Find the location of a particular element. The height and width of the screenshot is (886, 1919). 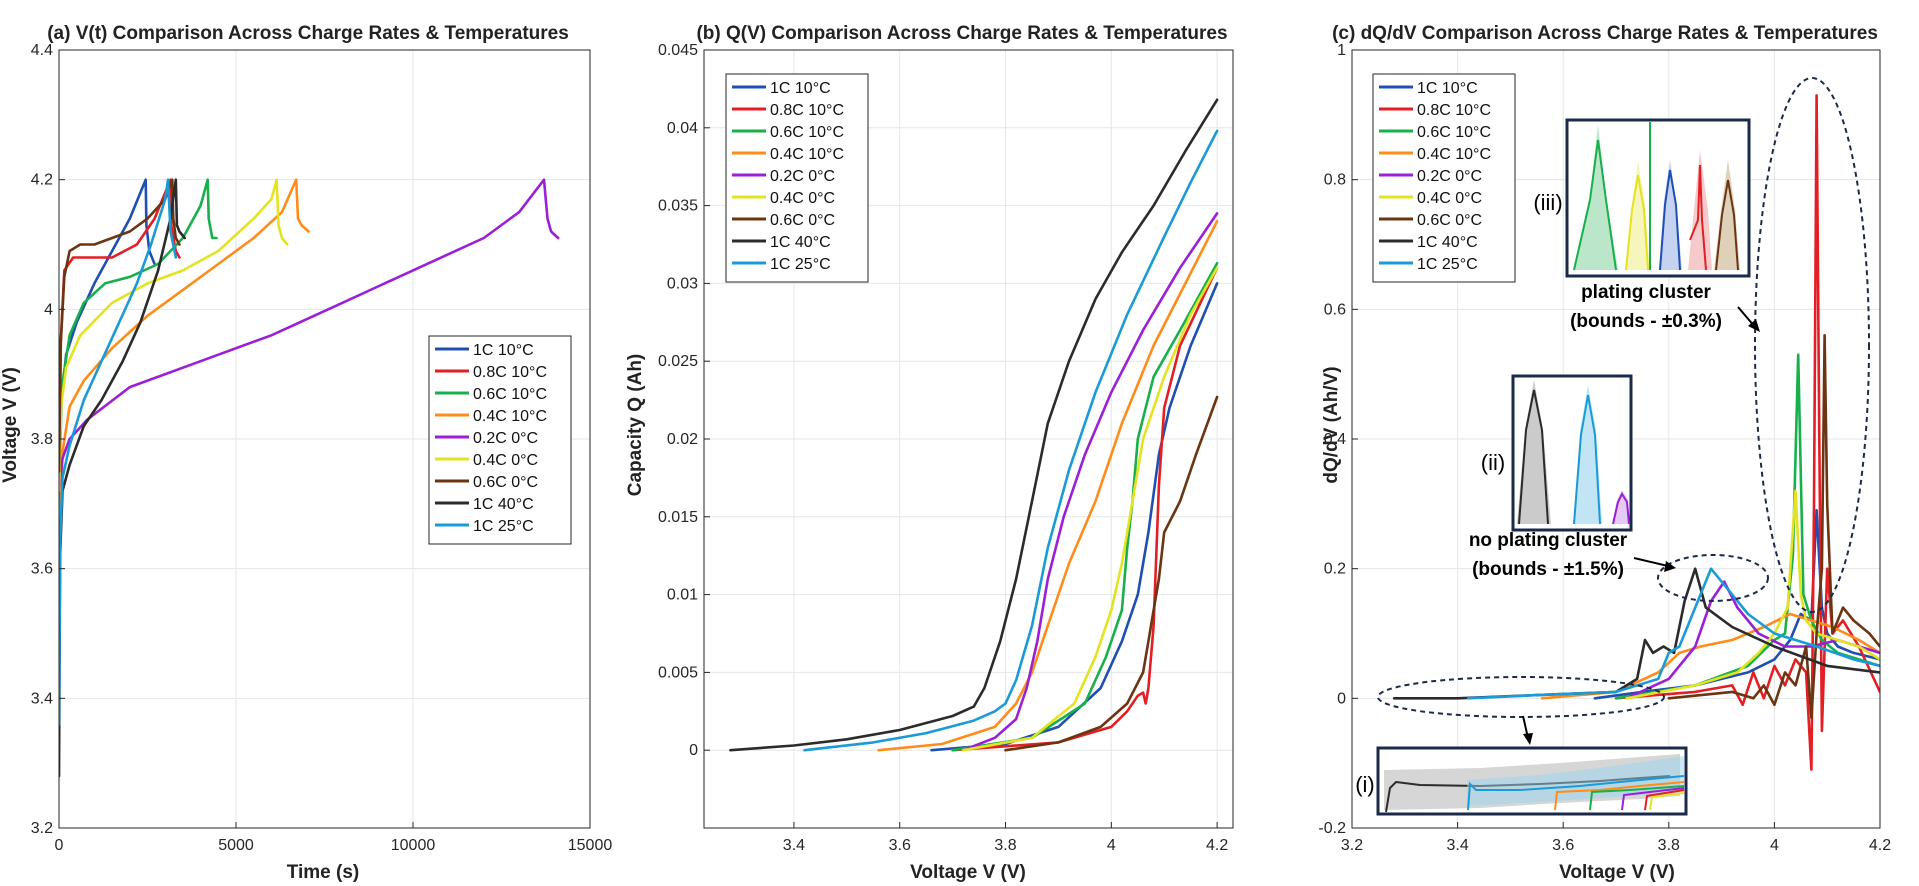

inset-iii-band-green is located at coordinates (1595, 197).